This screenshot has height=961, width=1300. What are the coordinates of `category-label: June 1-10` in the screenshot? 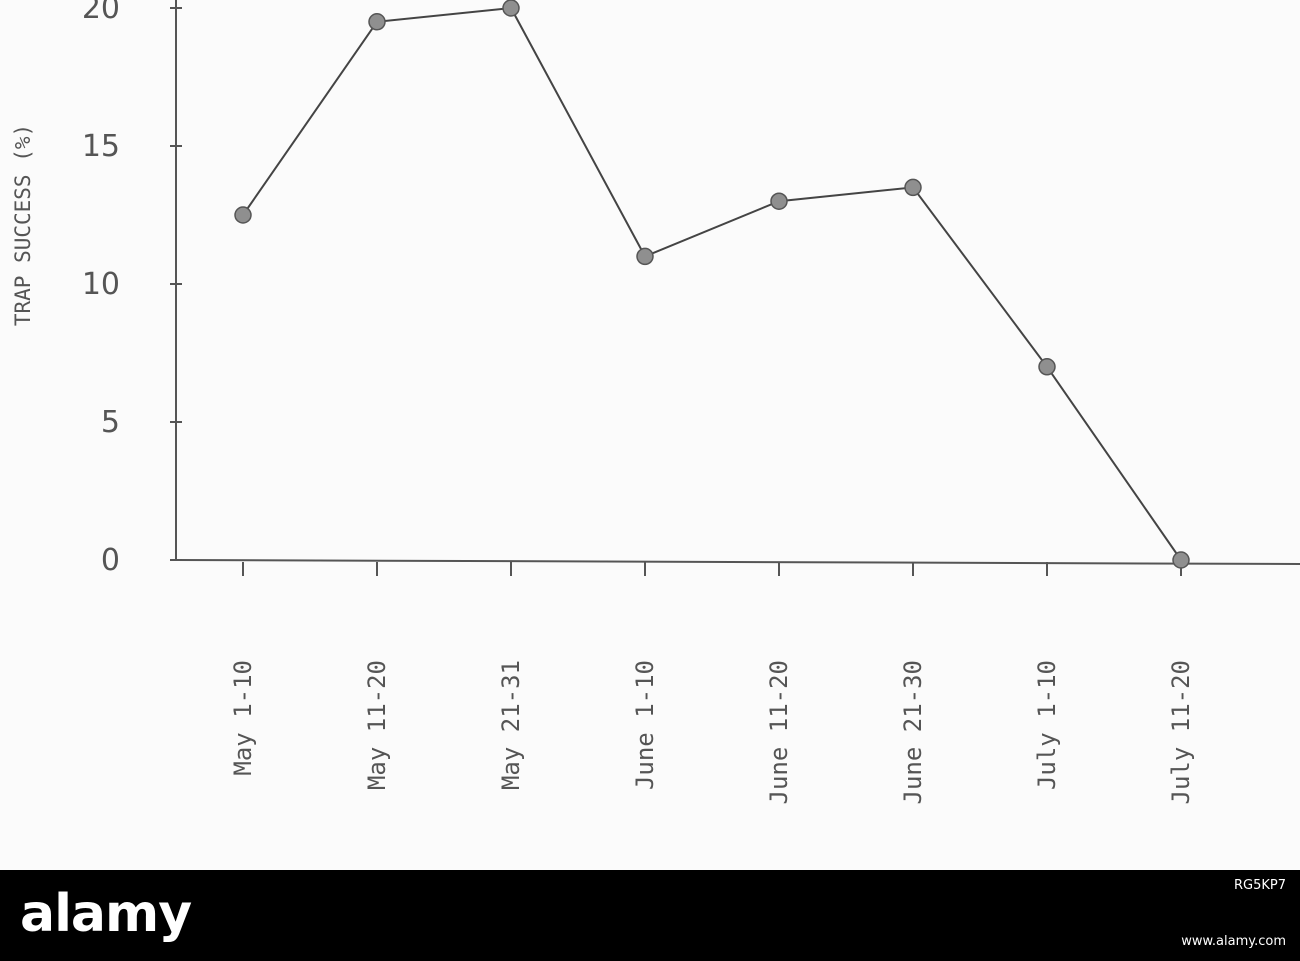 It's located at (645, 725).